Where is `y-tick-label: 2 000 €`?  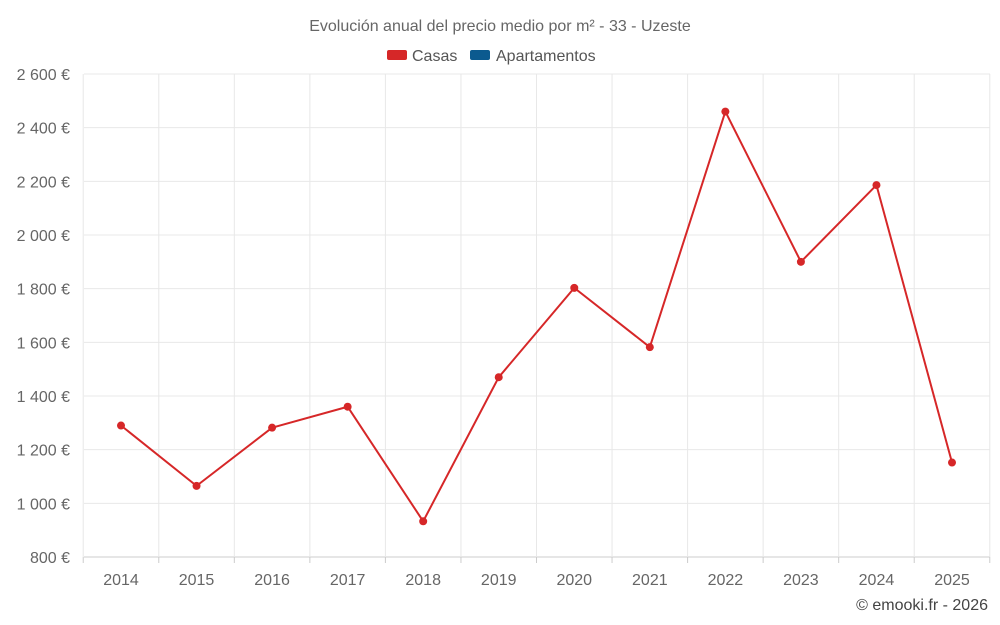 y-tick-label: 2 000 € is located at coordinates (43, 236).